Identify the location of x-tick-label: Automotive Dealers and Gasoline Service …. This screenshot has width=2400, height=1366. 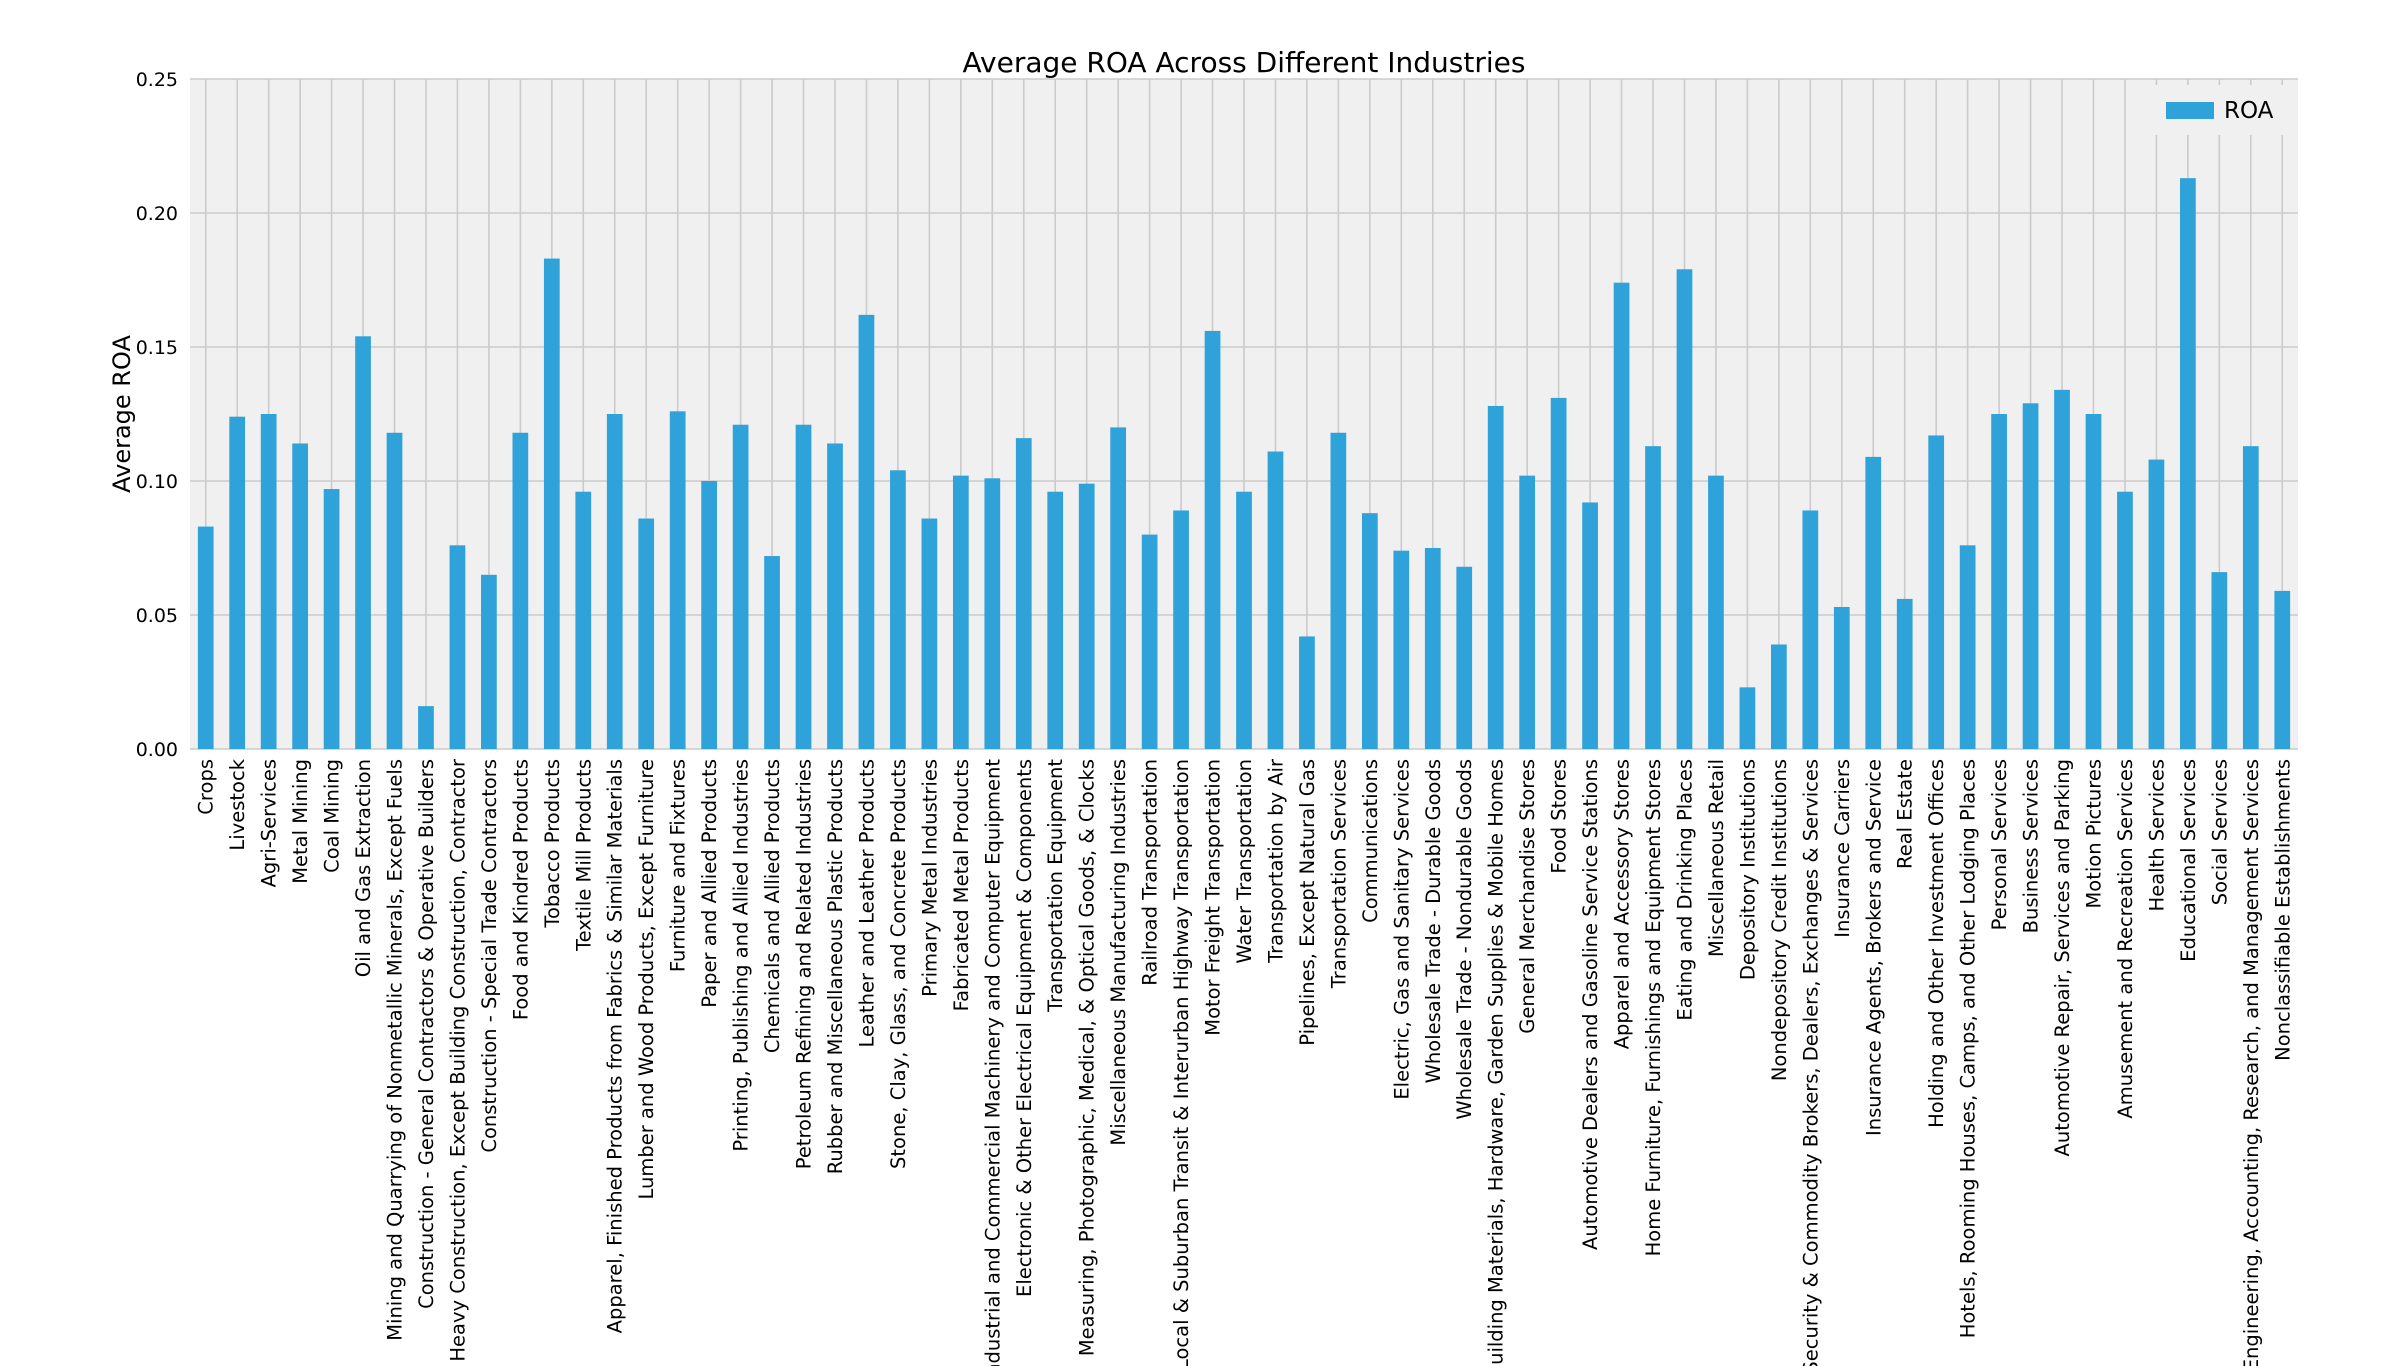
(1590, 1004).